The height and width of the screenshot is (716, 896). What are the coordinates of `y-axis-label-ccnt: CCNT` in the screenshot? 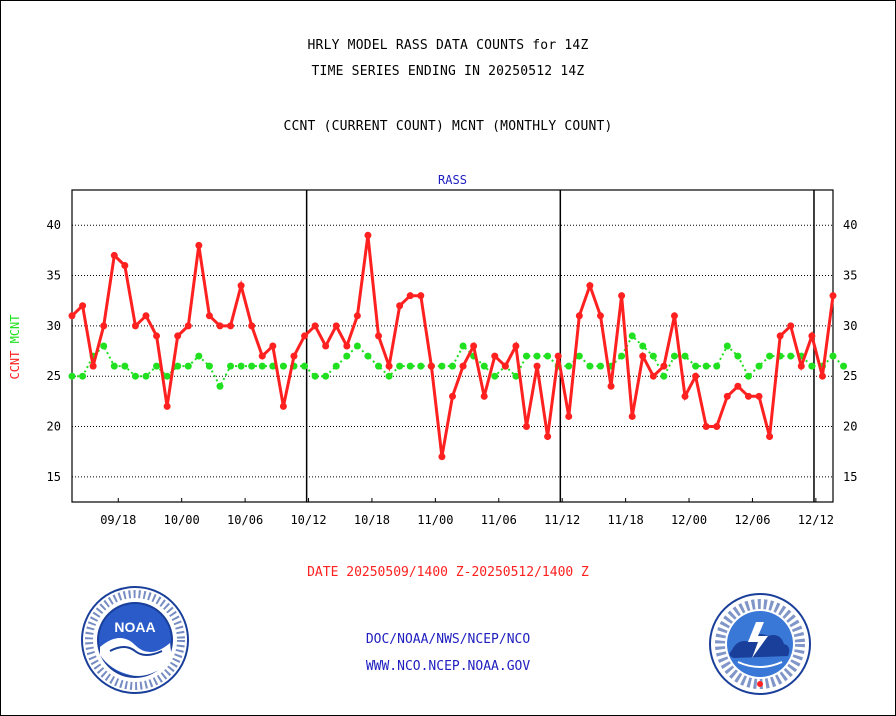 It's located at (15, 361).